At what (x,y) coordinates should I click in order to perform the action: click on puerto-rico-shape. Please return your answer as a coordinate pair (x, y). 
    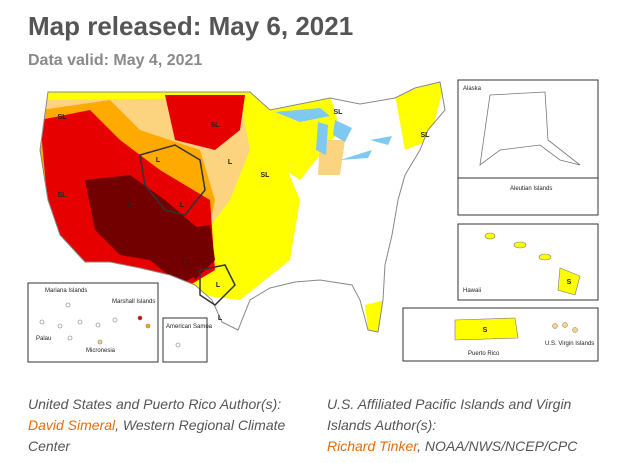
    Looking at the image, I should click on (486, 329).